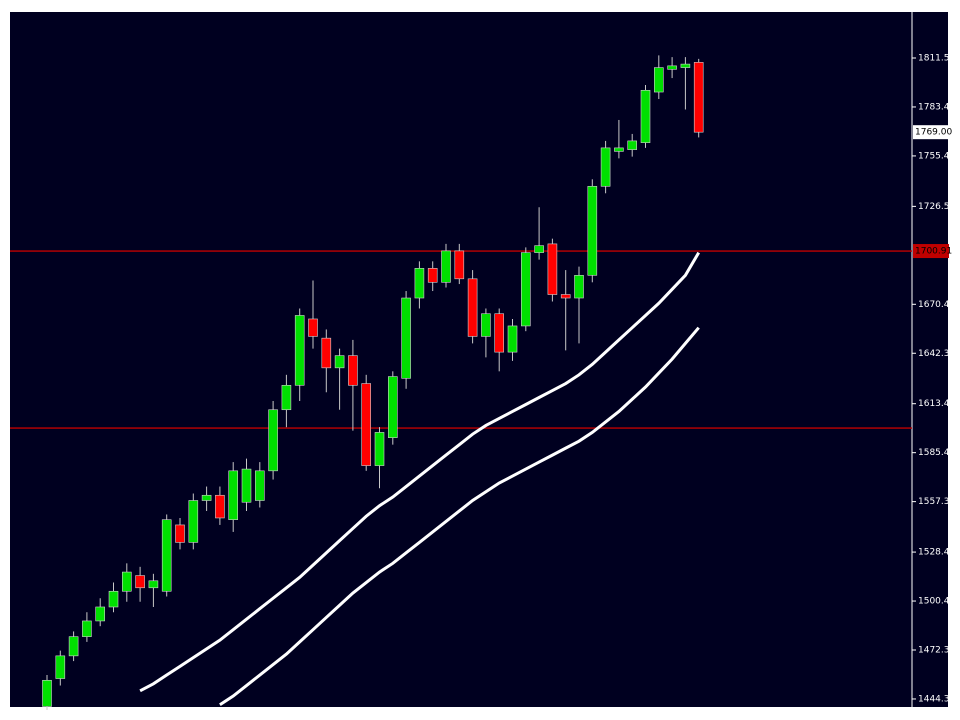 This screenshot has width=960, height=720. I want to click on price-label: 1700.91, so click(933, 252).